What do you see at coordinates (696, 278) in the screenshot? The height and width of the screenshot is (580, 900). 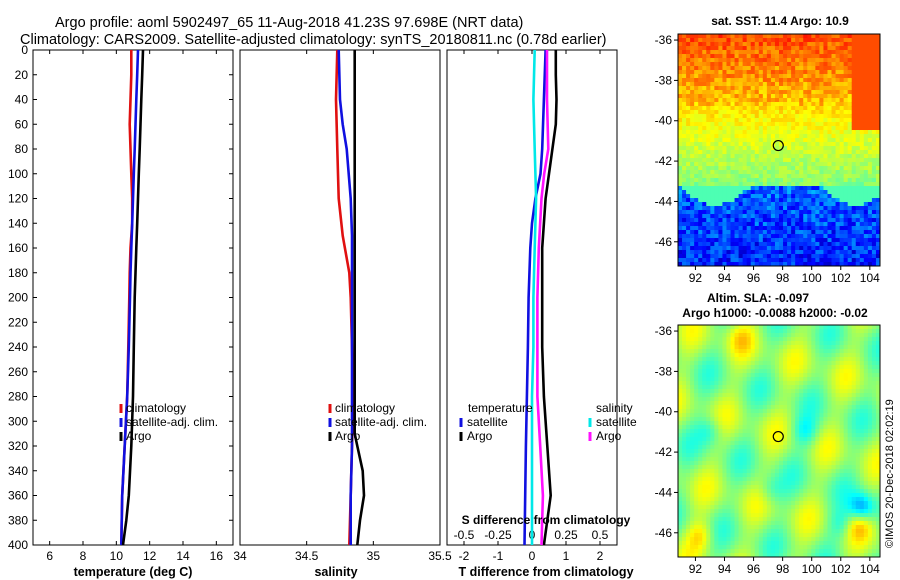 I see `map-x-tick-label: 92` at bounding box center [696, 278].